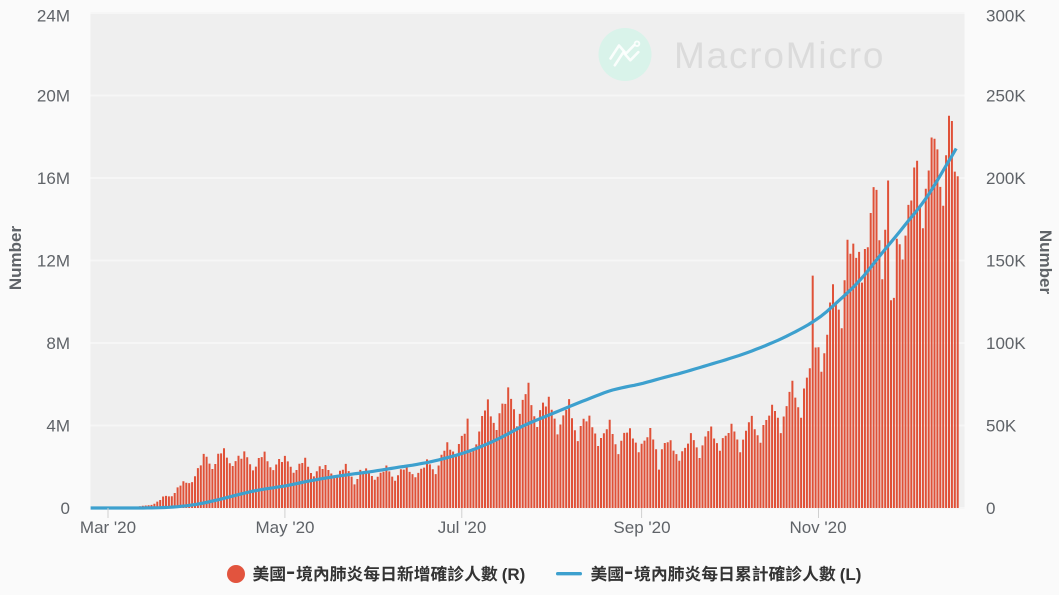  What do you see at coordinates (1006, 16) in the screenshot?
I see `svg-text: 300K` at bounding box center [1006, 16].